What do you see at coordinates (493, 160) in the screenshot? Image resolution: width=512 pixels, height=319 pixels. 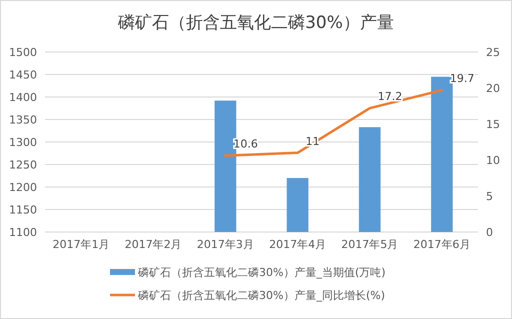 I see `y2-tick-label: 10` at bounding box center [493, 160].